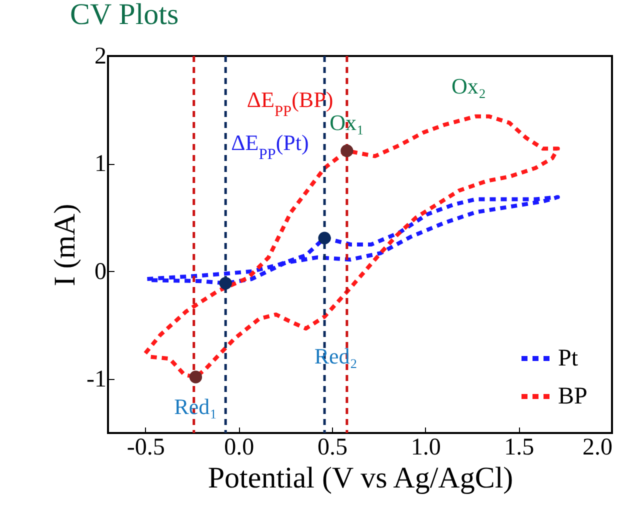 The width and height of the screenshot is (633, 529). I want to click on x-tick-label: 0.5, so click(333, 447).